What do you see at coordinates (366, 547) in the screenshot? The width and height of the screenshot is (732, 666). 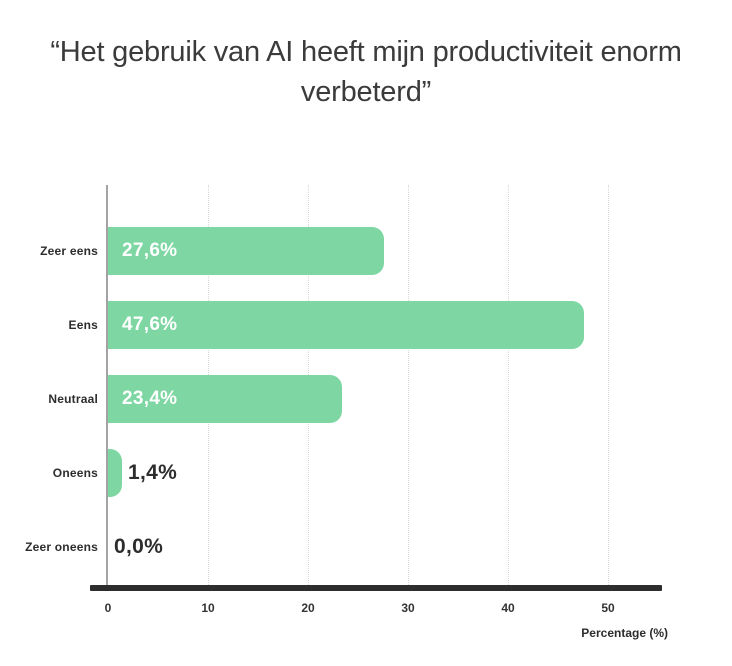 I see `bar-row: Zeer oneens 0,0%` at bounding box center [366, 547].